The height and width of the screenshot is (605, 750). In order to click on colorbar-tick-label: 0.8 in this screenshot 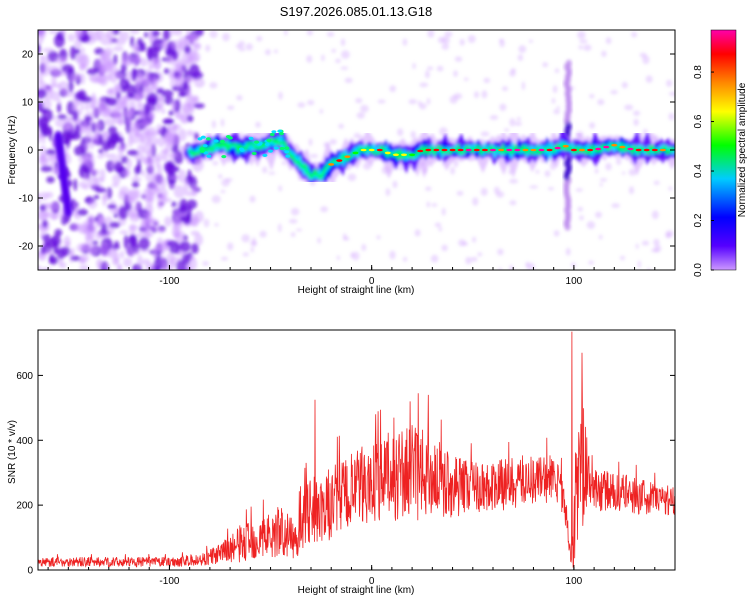, I will do `click(698, 72)`.